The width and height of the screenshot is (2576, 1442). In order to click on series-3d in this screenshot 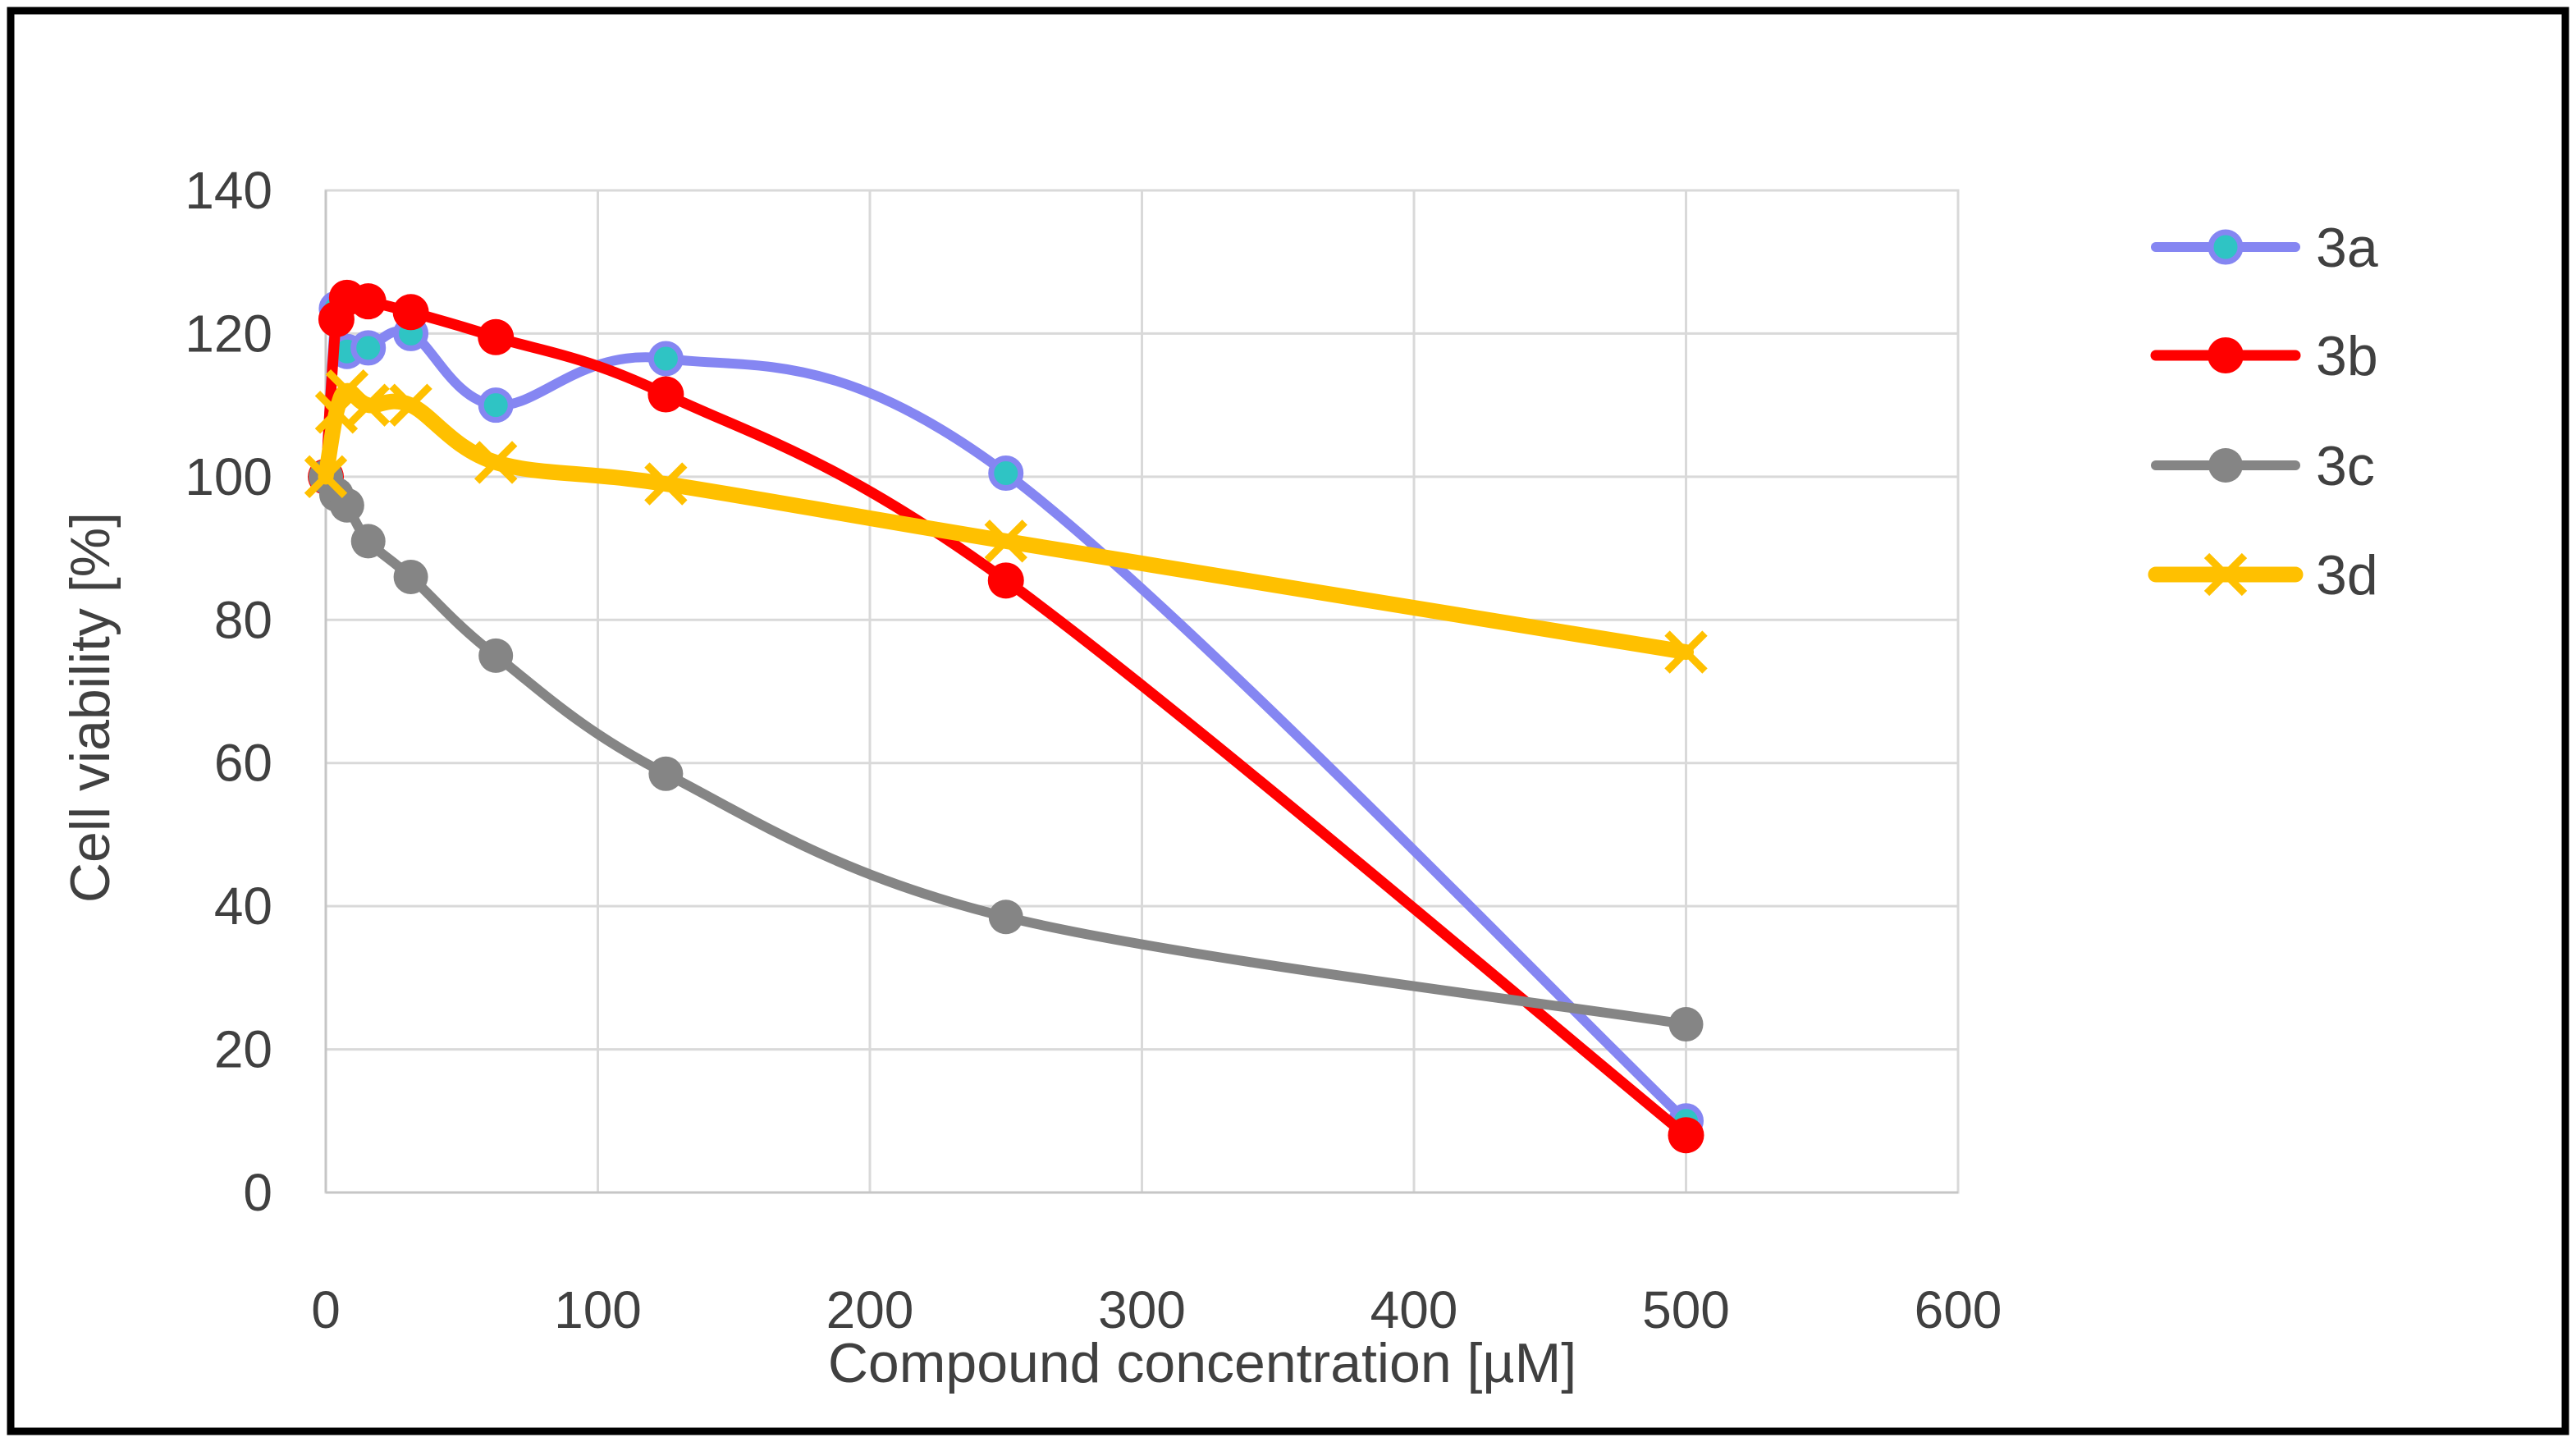, I will do `click(1006, 521)`.